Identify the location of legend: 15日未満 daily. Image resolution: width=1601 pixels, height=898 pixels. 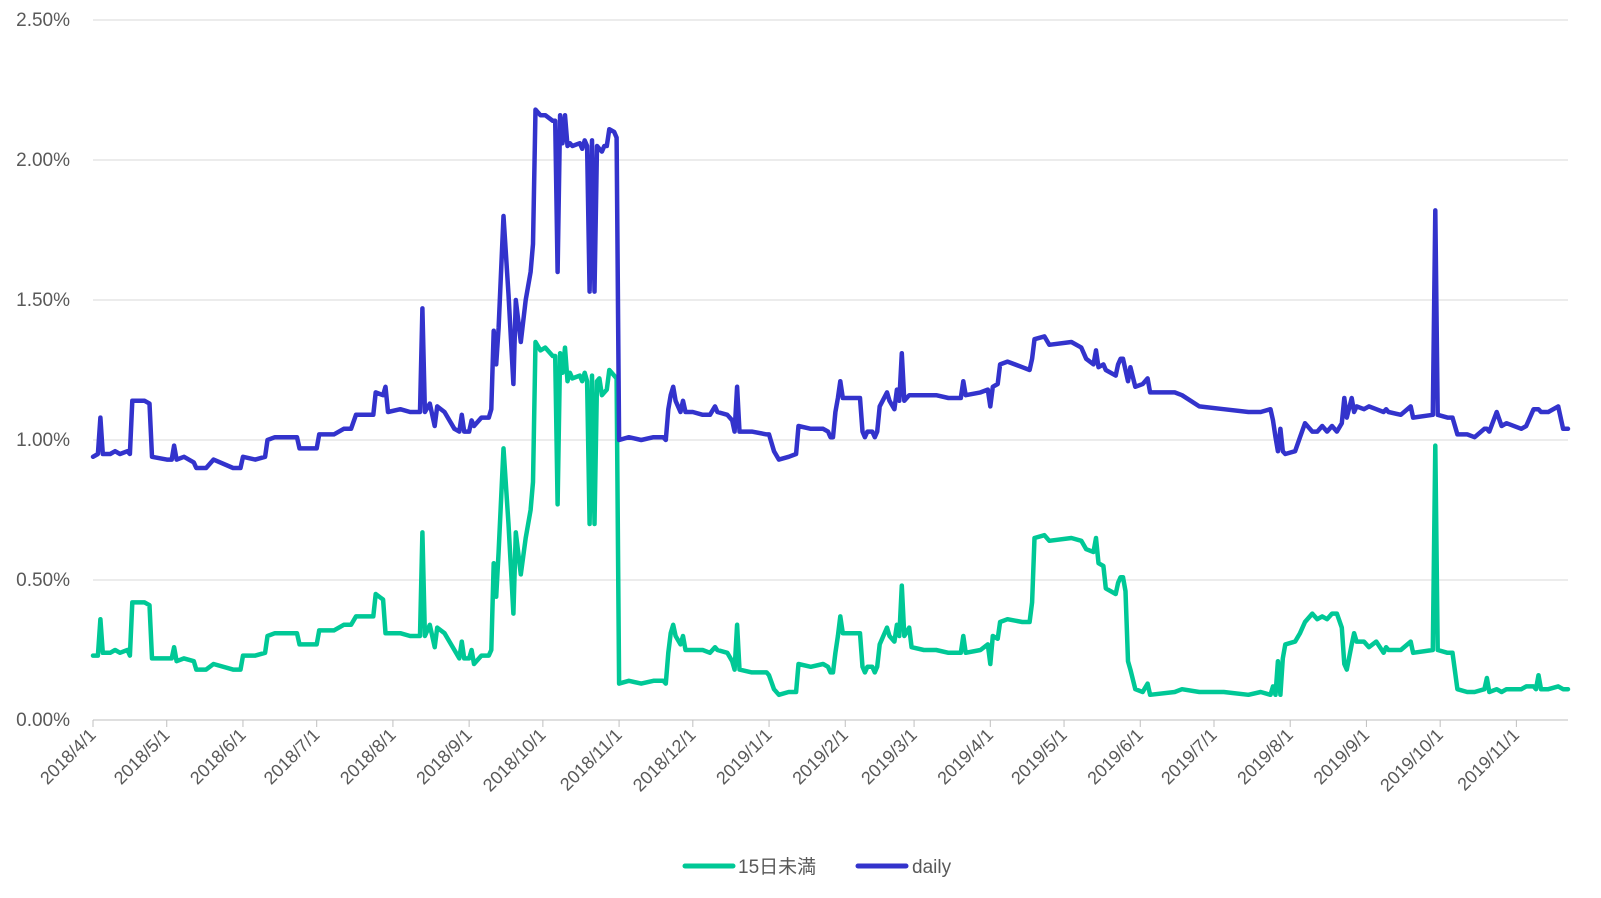
(817, 867).